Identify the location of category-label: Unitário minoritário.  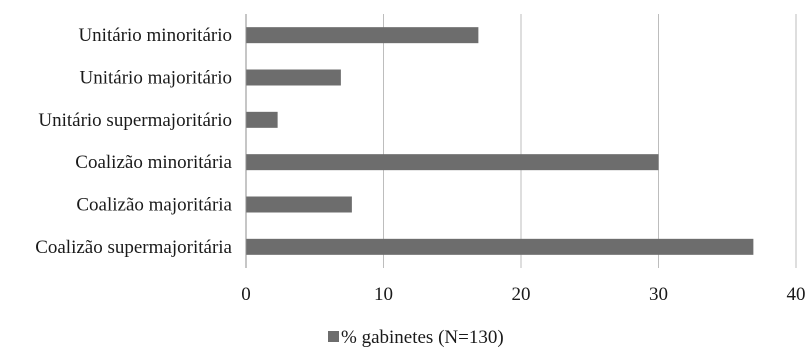
(155, 35).